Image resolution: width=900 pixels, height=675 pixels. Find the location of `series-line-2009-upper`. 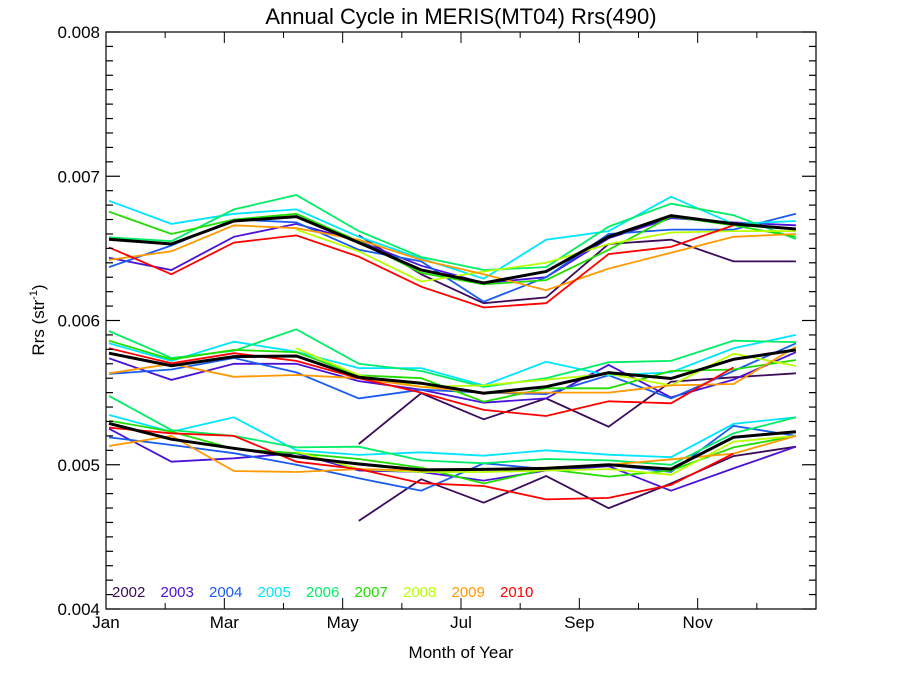

series-line-2009-upper is located at coordinates (452, 258).